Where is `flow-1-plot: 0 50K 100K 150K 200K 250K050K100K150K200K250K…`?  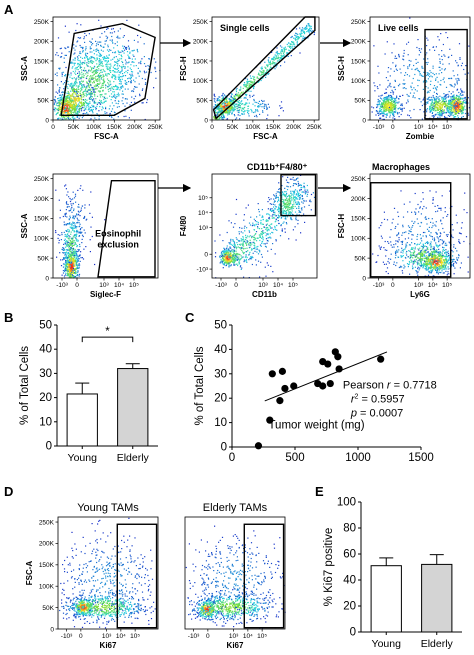
flow-1-plot: 0 50K 100K 150K 200K 250K050K100K150K200K250K… is located at coordinates (91, 78).